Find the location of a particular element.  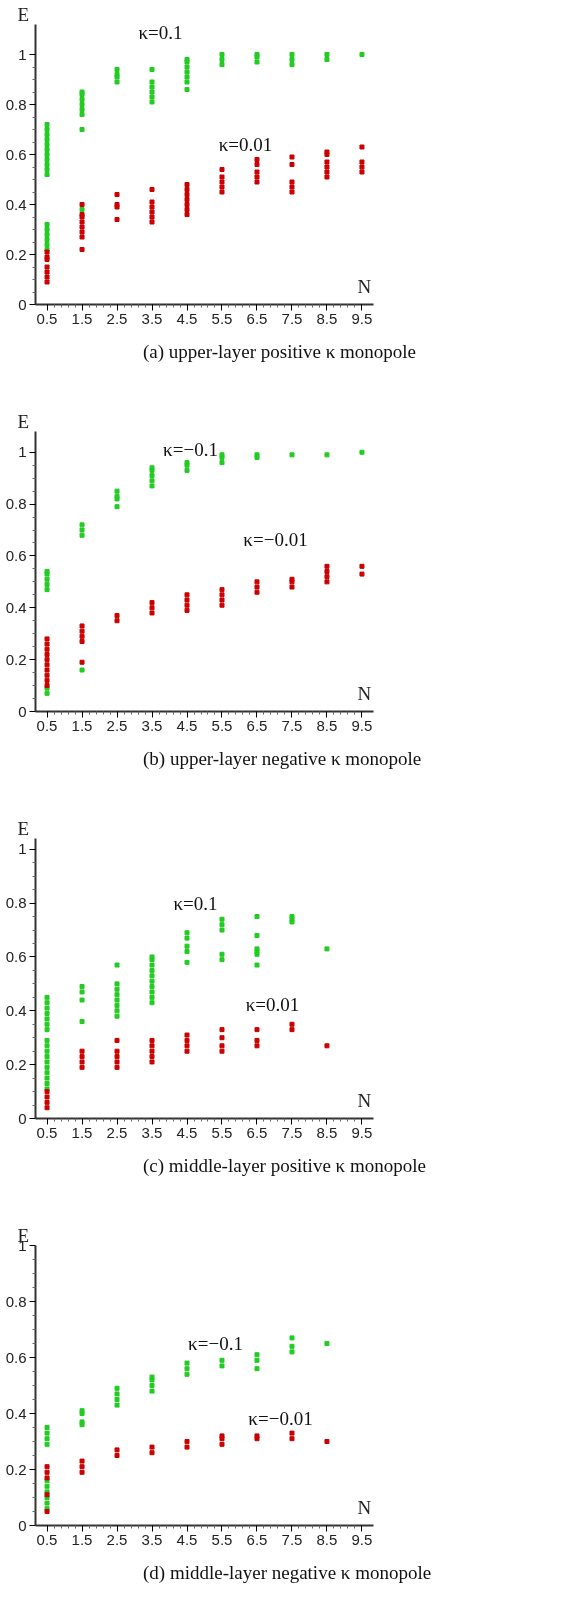

text: (a) upper-layer positive κ monopole is located at coordinates (279, 352).